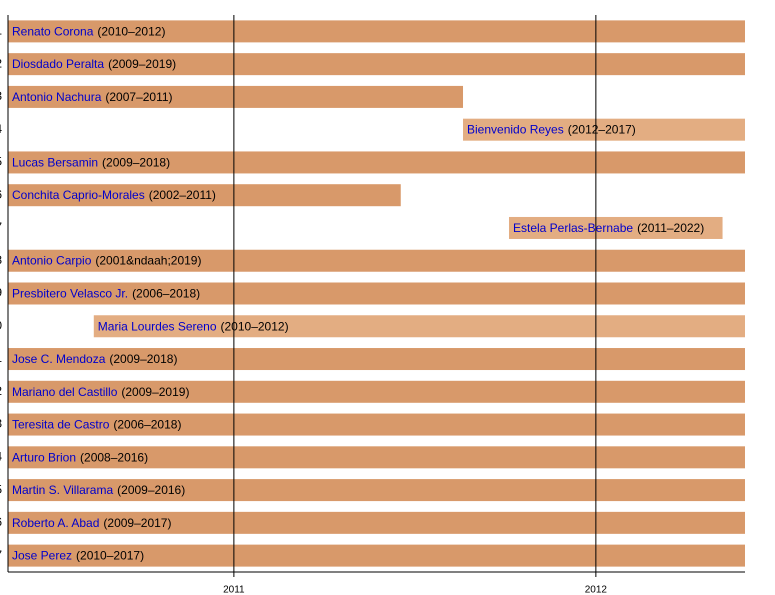 This screenshot has height=595, width=775. What do you see at coordinates (573, 228) in the screenshot?
I see `person-name: Estela Perlas-Bernabe` at bounding box center [573, 228].